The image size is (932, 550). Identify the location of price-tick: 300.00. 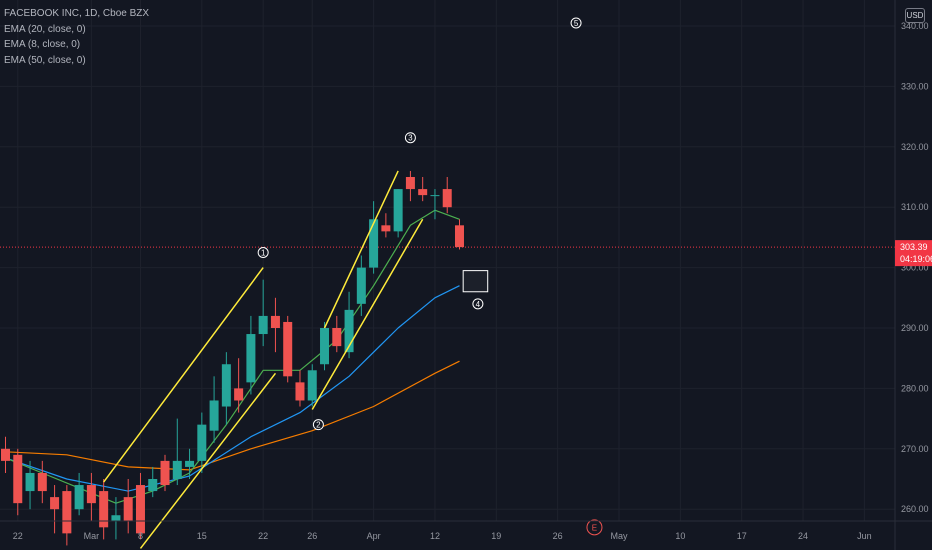
(915, 268).